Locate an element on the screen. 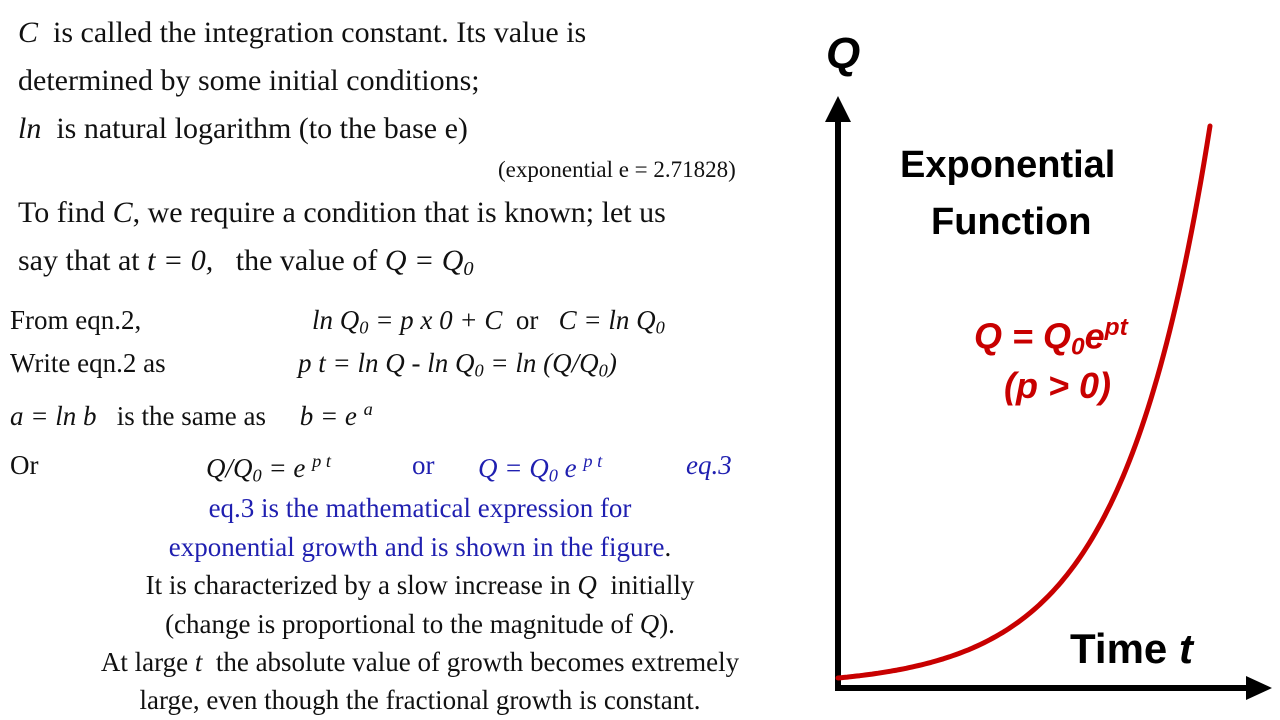 Image resolution: width=1280 pixels, height=720 pixels. or-label: Or is located at coordinates (24, 465).